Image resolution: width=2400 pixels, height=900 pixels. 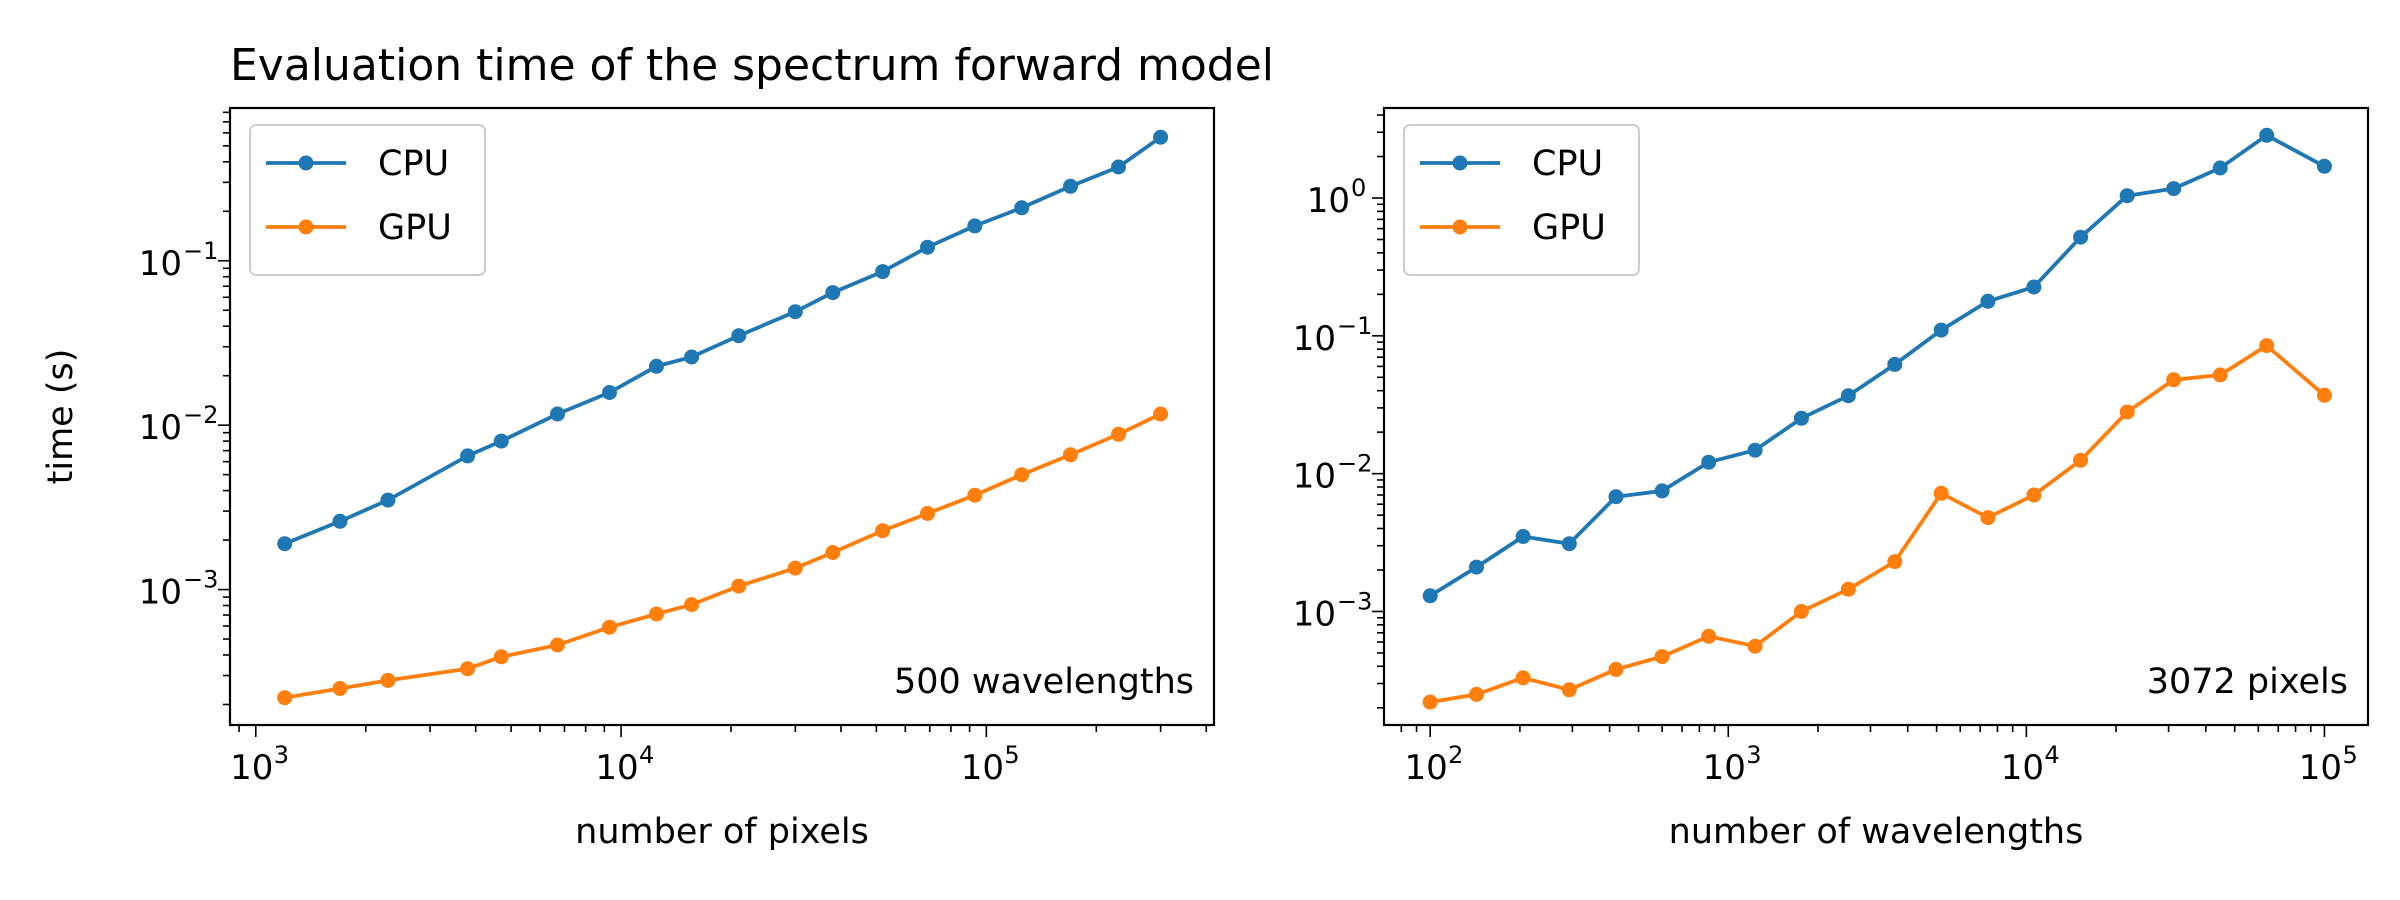 What do you see at coordinates (1358, 188) in the screenshot?
I see `y-tick-exponent: 0` at bounding box center [1358, 188].